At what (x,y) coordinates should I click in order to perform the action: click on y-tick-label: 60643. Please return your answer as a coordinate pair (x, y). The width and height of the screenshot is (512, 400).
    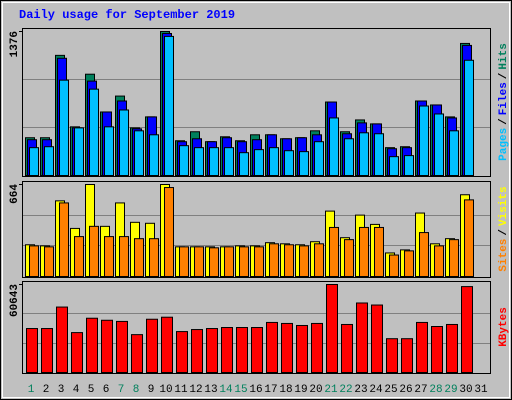
    Looking at the image, I should click on (15, 300).